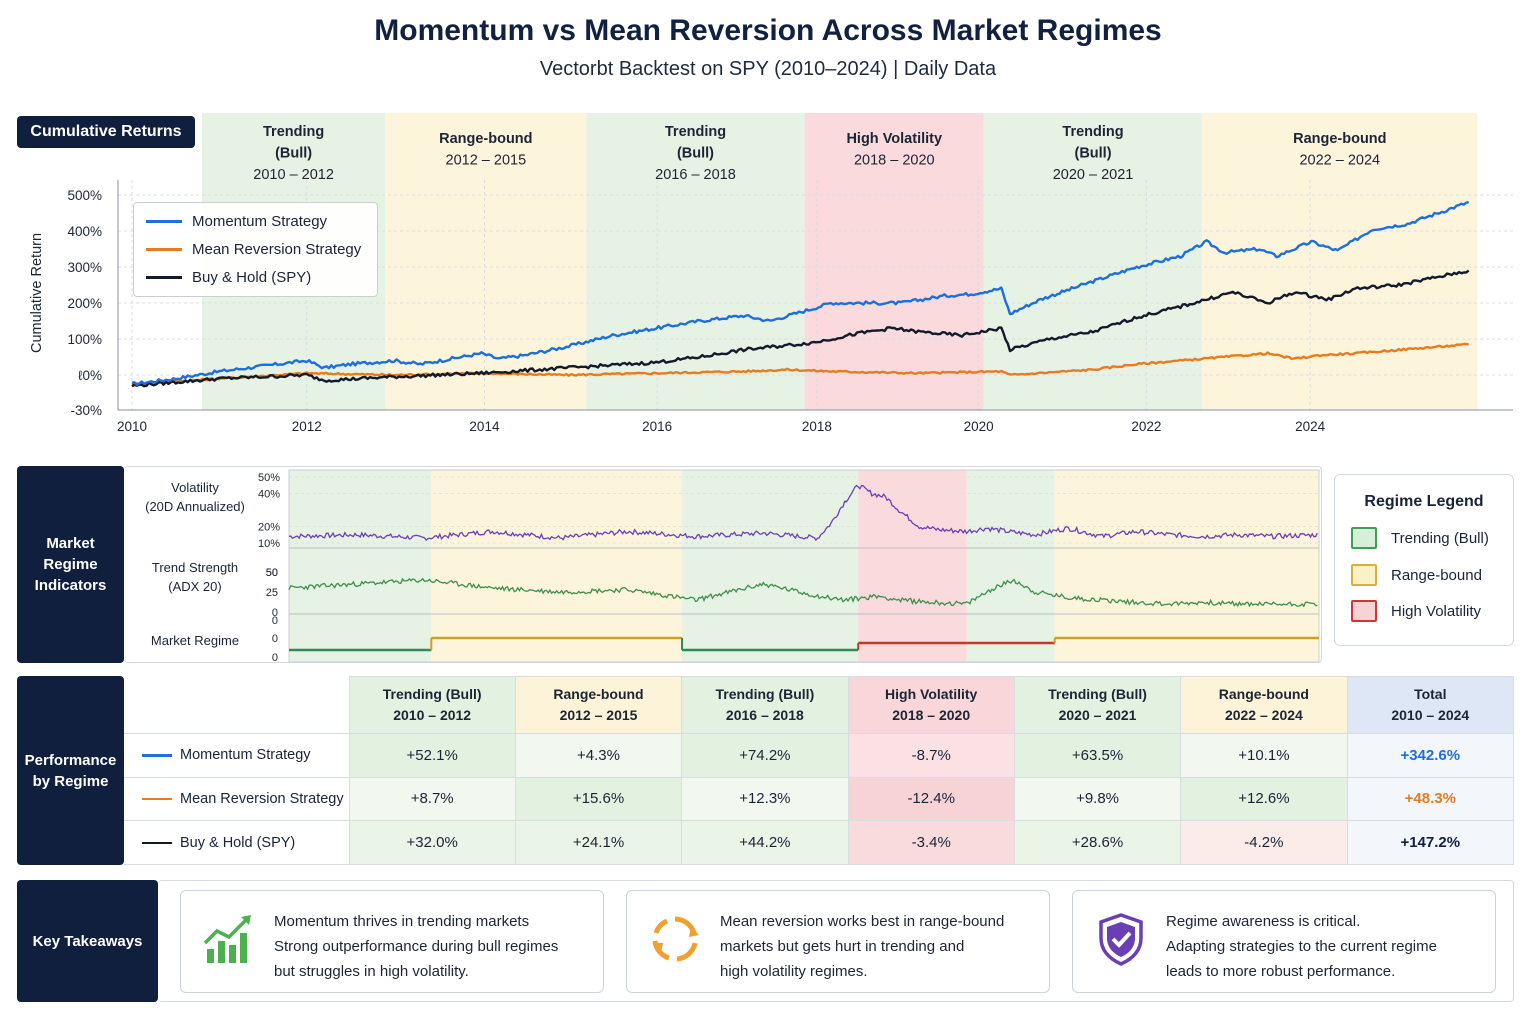  What do you see at coordinates (237, 755) in the screenshot?
I see `row-label: Momentum Strategy` at bounding box center [237, 755].